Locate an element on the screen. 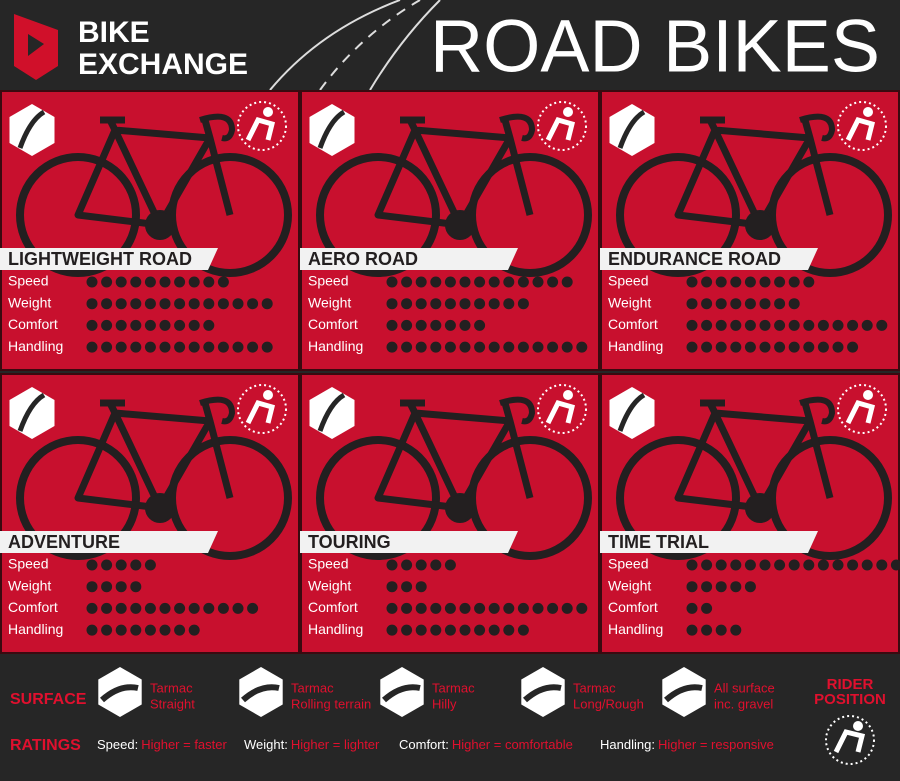 The width and height of the screenshot is (900, 781). surface-text: Rolling terrain is located at coordinates (331, 703).